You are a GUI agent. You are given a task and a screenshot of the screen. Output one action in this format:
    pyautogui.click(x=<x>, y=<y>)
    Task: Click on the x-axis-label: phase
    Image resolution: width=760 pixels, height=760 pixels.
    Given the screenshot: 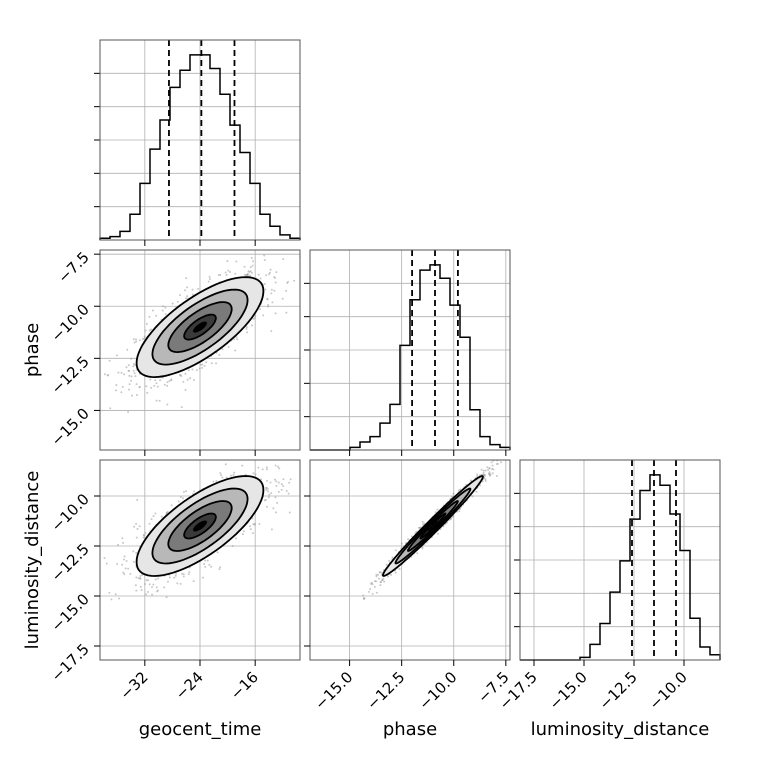 What is the action you would take?
    pyautogui.click(x=410, y=729)
    